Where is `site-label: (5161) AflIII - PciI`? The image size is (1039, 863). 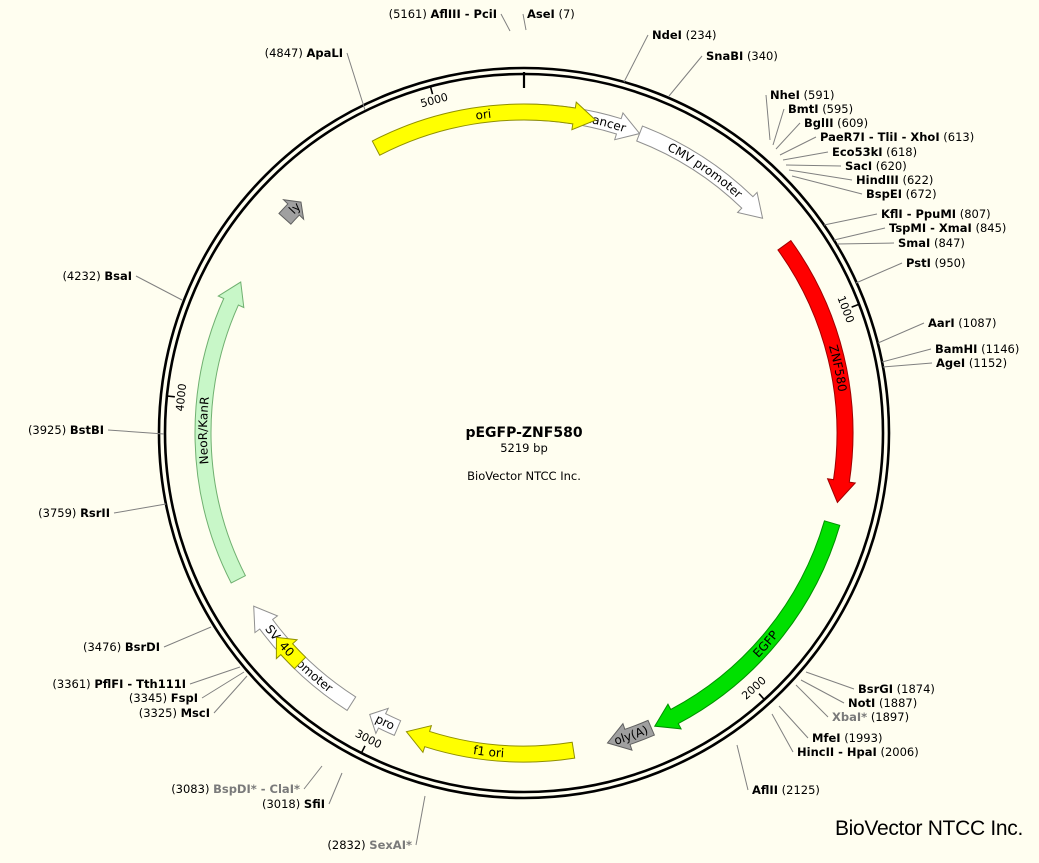 site-label: (5161) AflIII - PciI is located at coordinates (443, 14).